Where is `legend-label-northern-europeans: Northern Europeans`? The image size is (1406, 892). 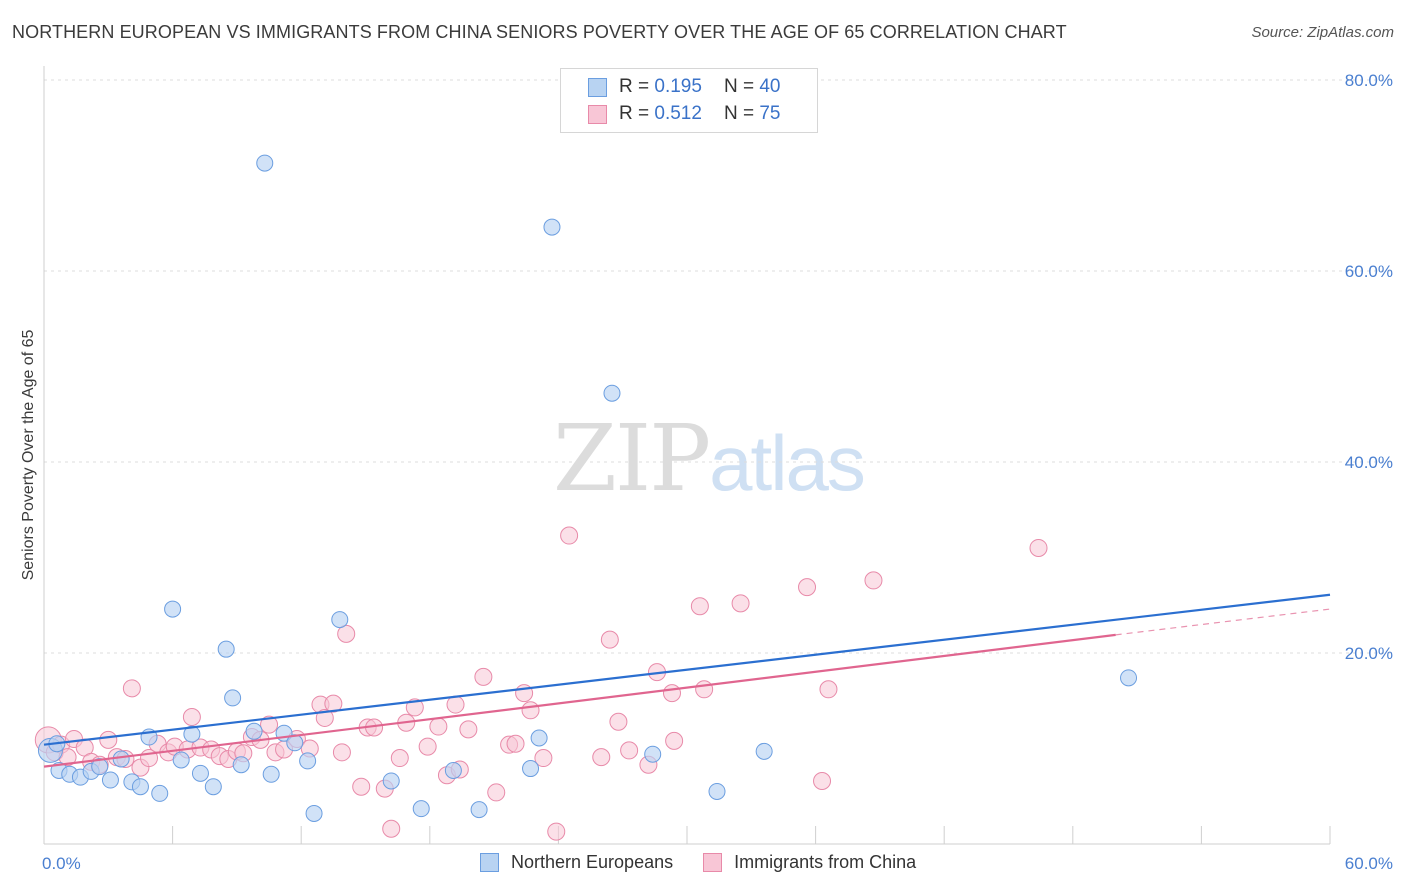
legend-label-northern-europeans: Northern Europeans is located at coordinates (592, 862).